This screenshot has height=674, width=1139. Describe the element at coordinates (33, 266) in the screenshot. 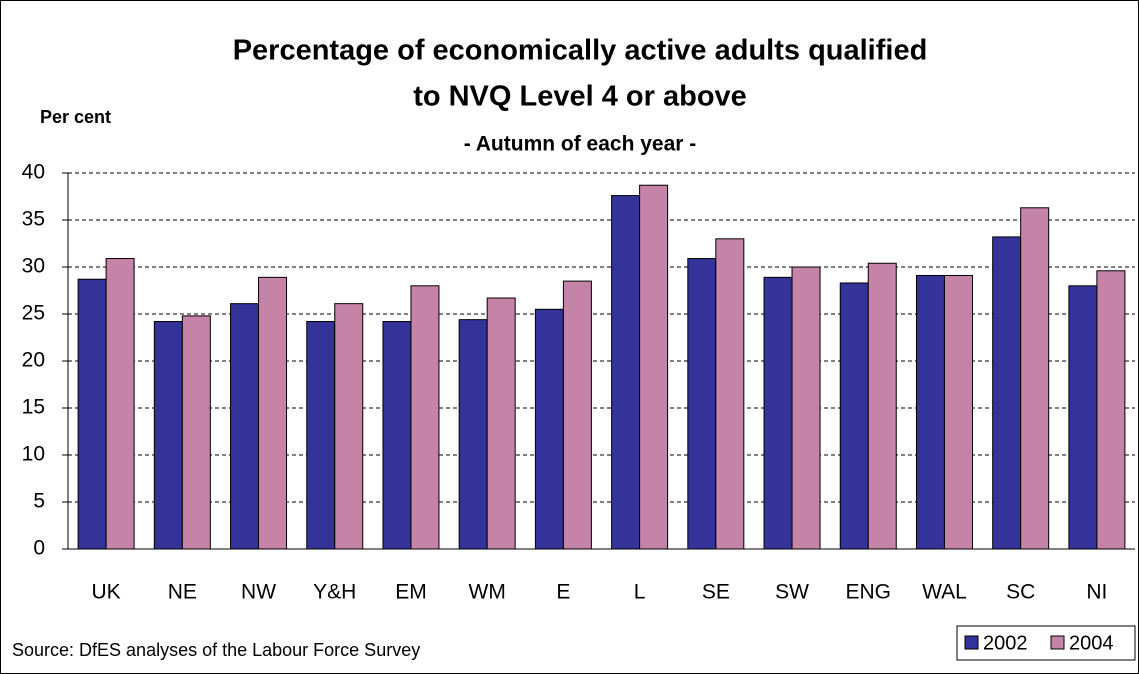

I see `y-tick-label: 30` at that location.